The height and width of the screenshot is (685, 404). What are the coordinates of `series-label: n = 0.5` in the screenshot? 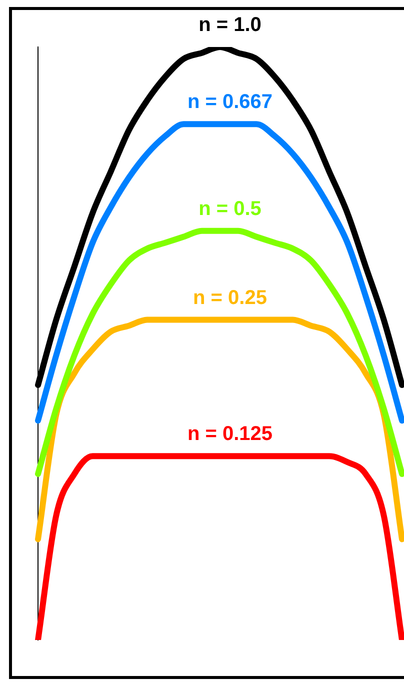 It's located at (230, 209).